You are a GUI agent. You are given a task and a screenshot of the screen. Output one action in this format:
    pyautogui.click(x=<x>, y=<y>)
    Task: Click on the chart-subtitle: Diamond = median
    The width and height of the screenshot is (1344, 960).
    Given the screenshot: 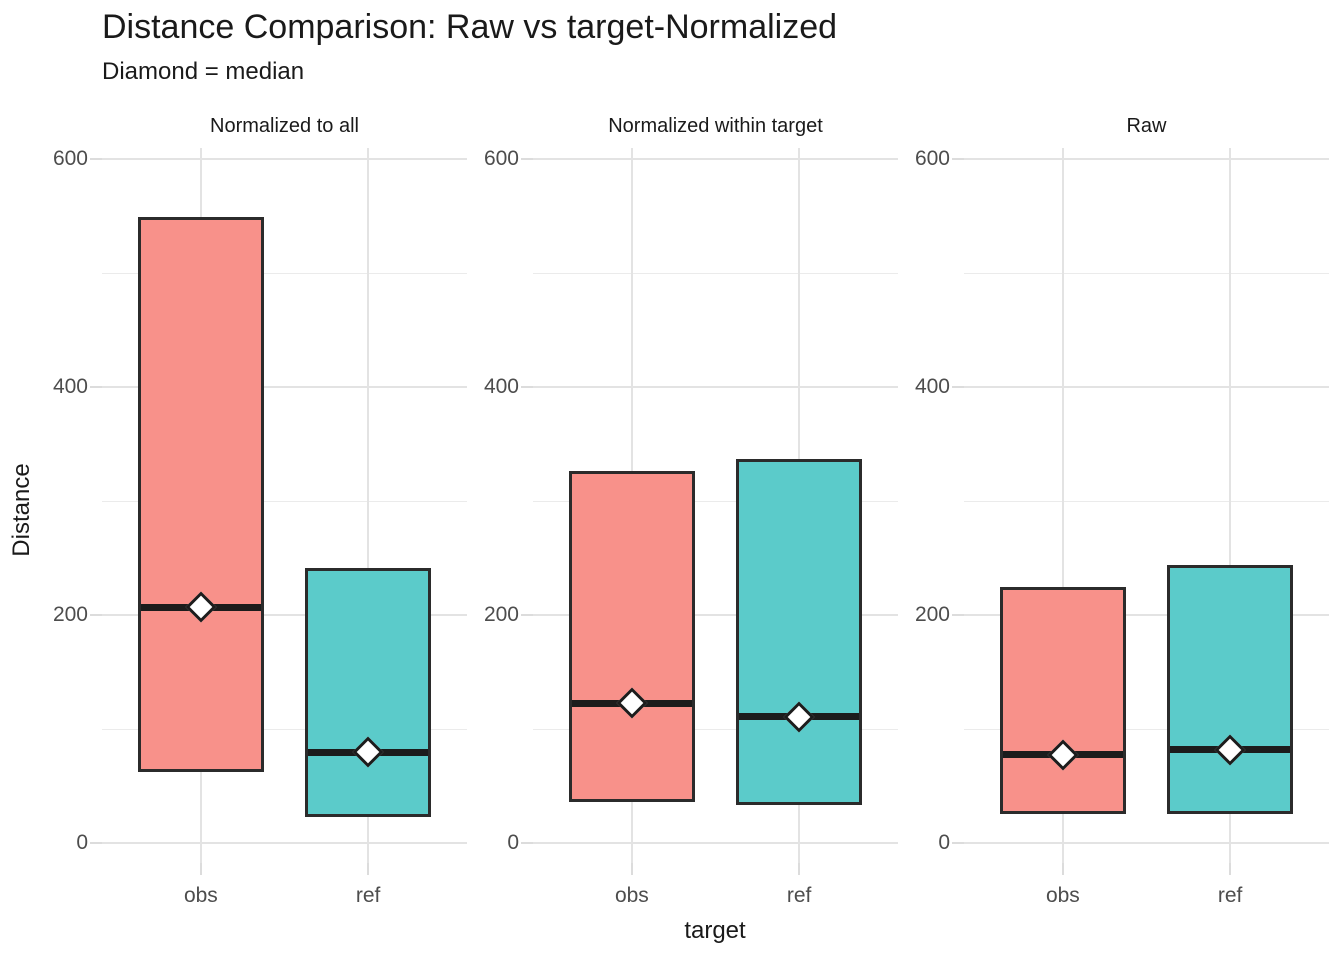 What is the action you would take?
    pyautogui.click(x=203, y=71)
    